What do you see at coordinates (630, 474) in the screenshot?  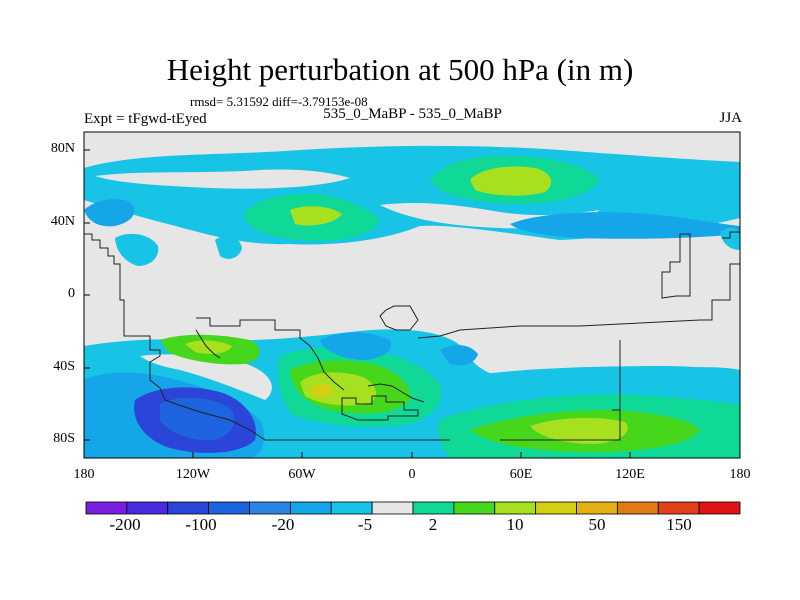 I see `xtick-label-120e: 120E` at bounding box center [630, 474].